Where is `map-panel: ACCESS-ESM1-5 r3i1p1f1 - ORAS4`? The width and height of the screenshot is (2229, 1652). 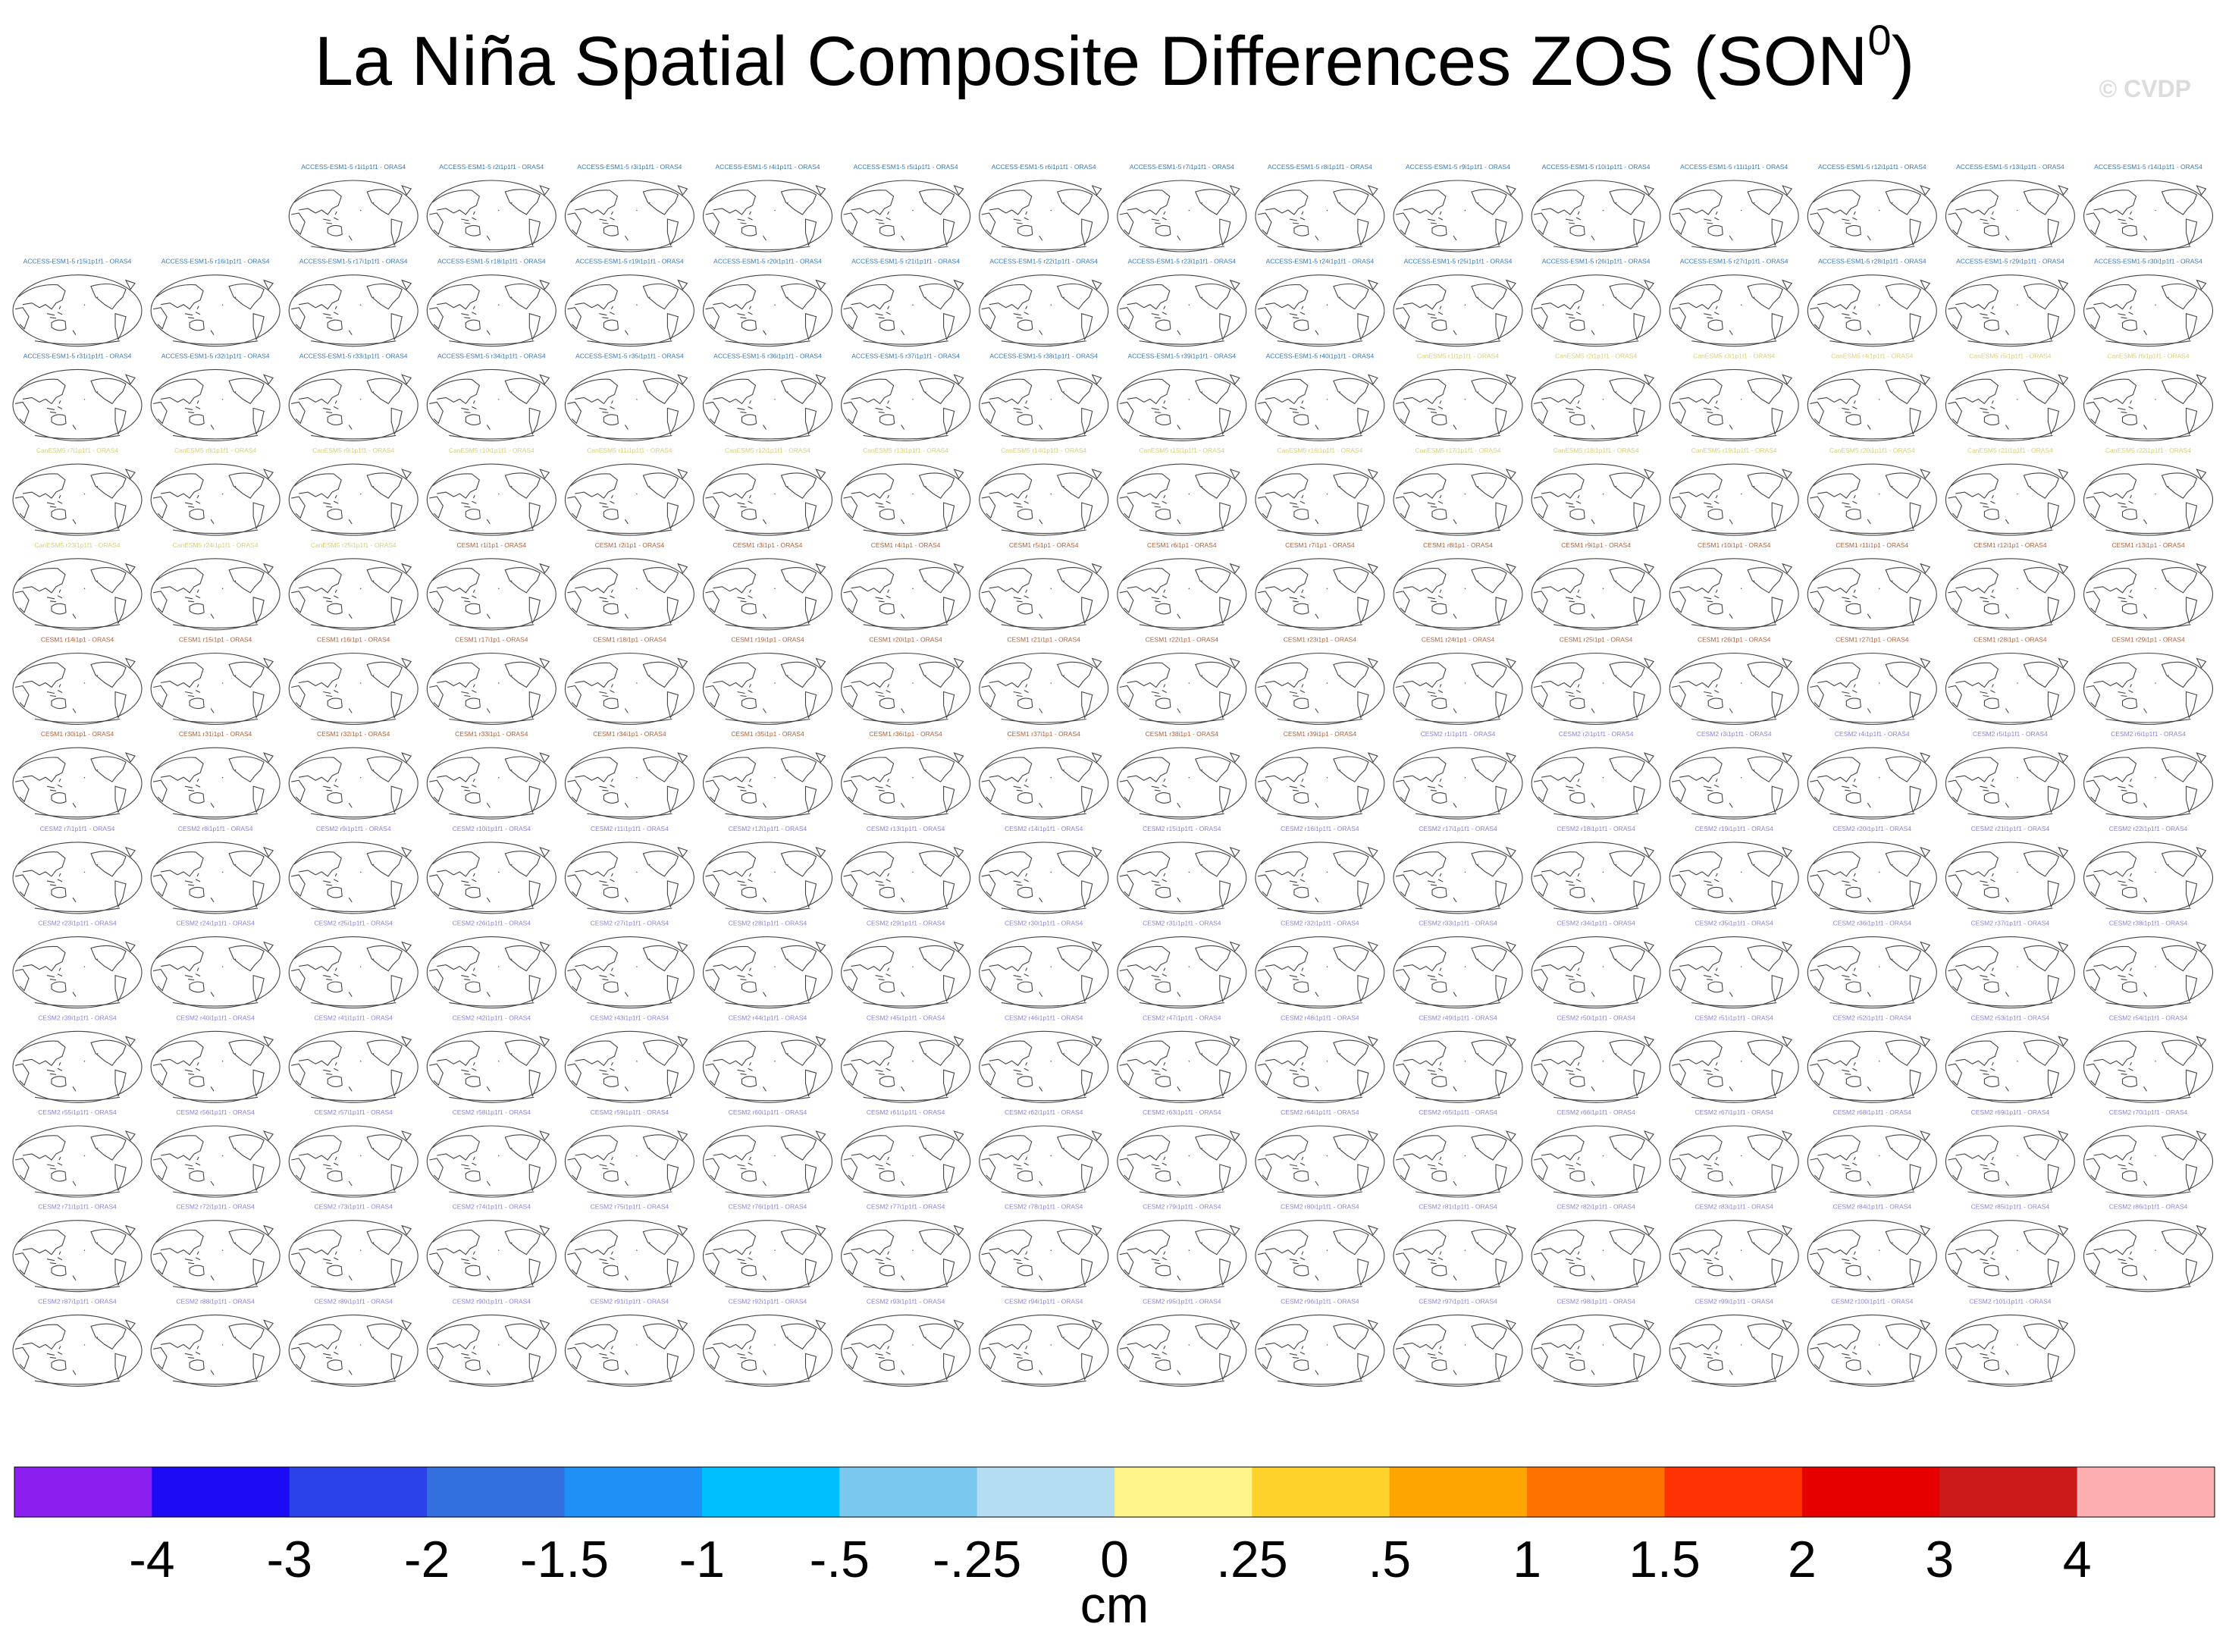 map-panel: ACCESS-ESM1-5 r3i1p1f1 - ORAS4 is located at coordinates (629, 207).